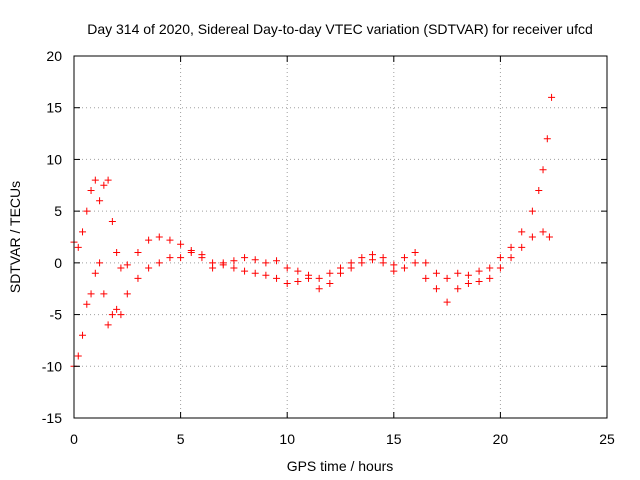 This screenshot has height=480, width=640. I want to click on y-tick-label: 20, so click(54, 56).